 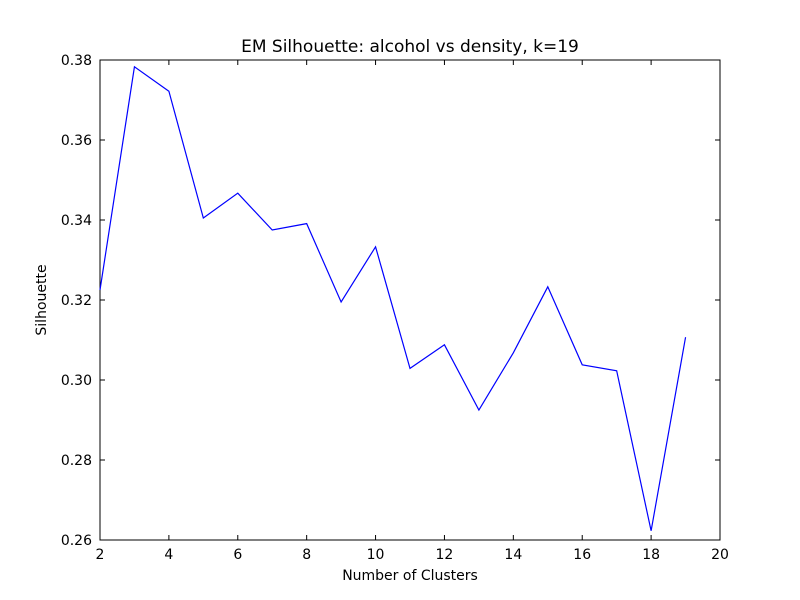 What do you see at coordinates (306, 555) in the screenshot?
I see `x-tick-label: 8` at bounding box center [306, 555].